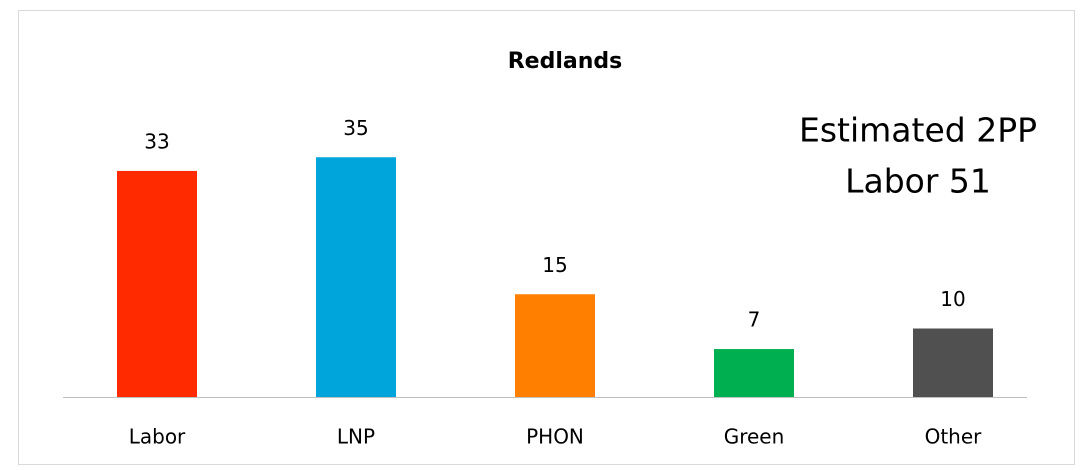 This screenshot has height=470, width=1091. I want to click on x-tick-label: Labor, so click(157, 437).